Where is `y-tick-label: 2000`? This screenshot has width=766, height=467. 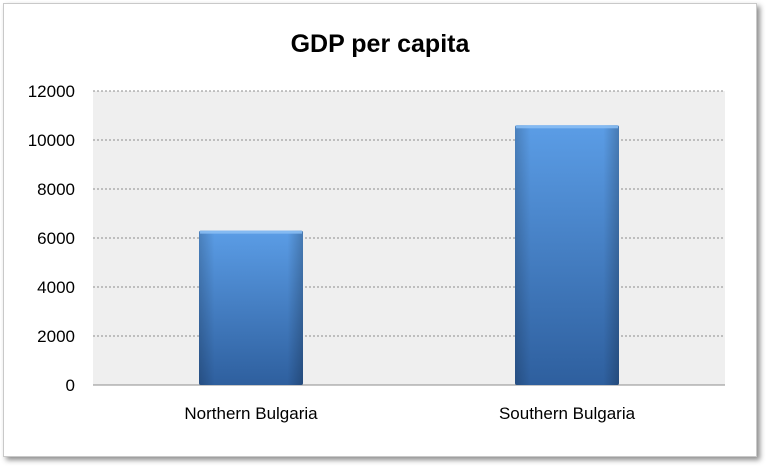
y-tick-label: 2000 is located at coordinates (56, 336).